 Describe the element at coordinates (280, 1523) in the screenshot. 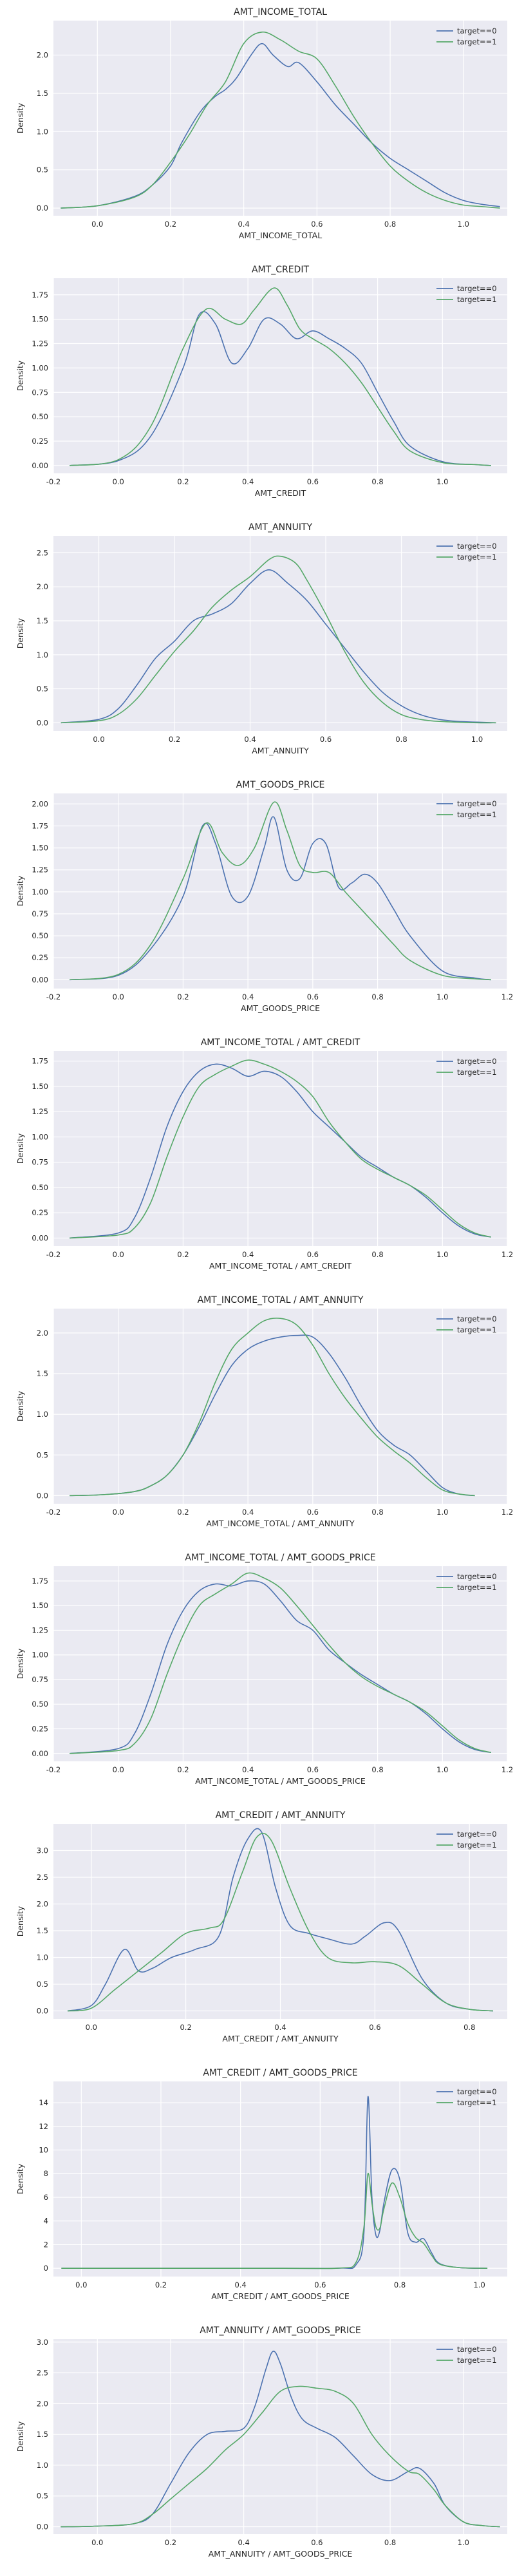

I see `x-axis-label: AMT_INCOME_TOTAL / AMT_ANNUITY` at that location.